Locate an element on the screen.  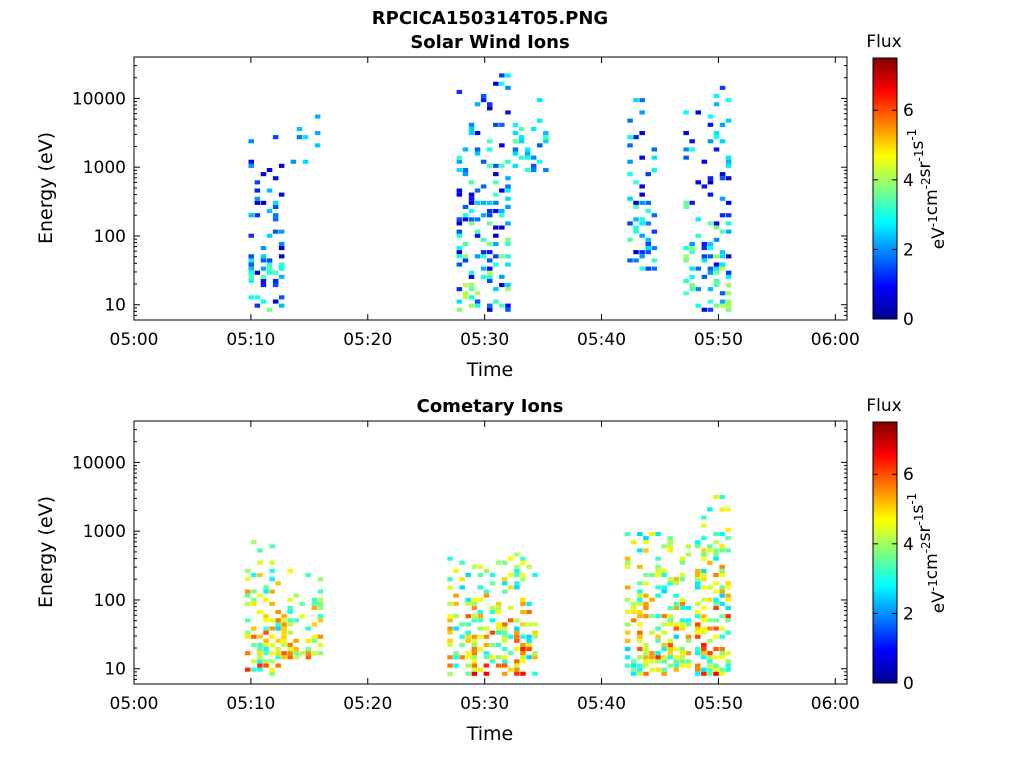
x-tick-label: 05:20 is located at coordinates (367, 340).